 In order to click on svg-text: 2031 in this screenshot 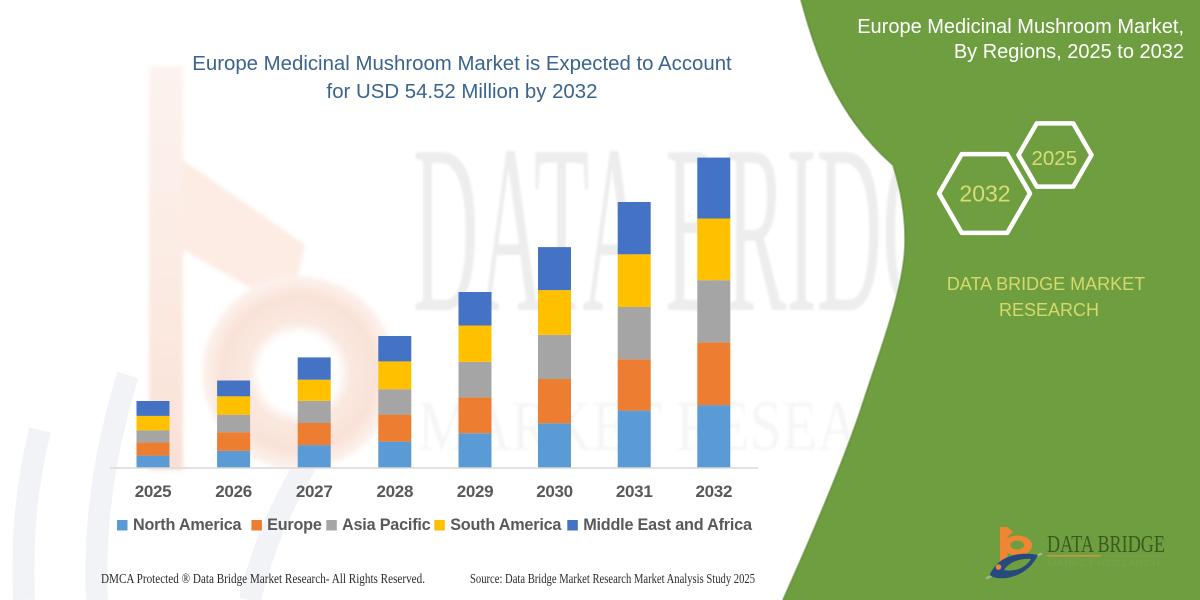, I will do `click(634, 491)`.